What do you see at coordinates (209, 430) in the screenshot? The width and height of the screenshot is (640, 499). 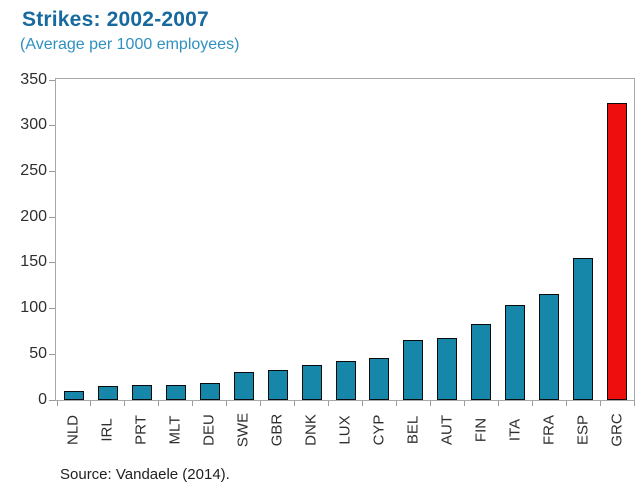 I see `x-axis-label-deu: DEU` at bounding box center [209, 430].